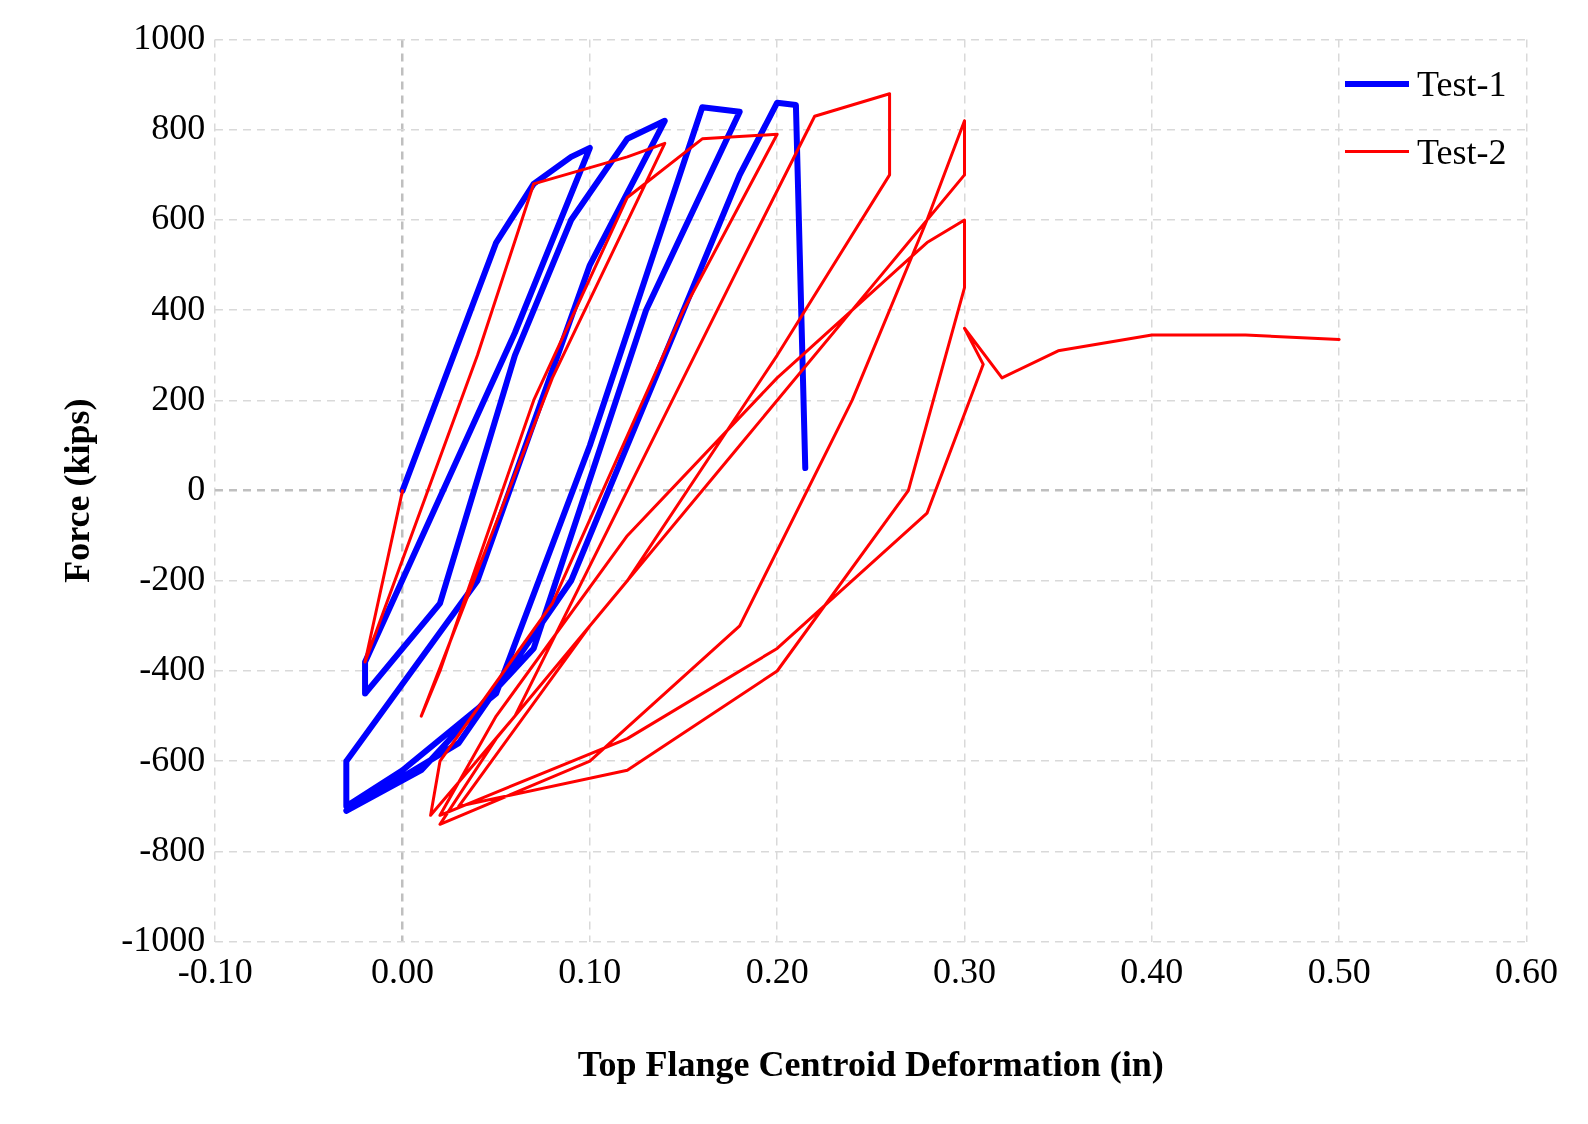  Describe the element at coordinates (178, 217) in the screenshot. I see `y-tick-label: 600` at that location.